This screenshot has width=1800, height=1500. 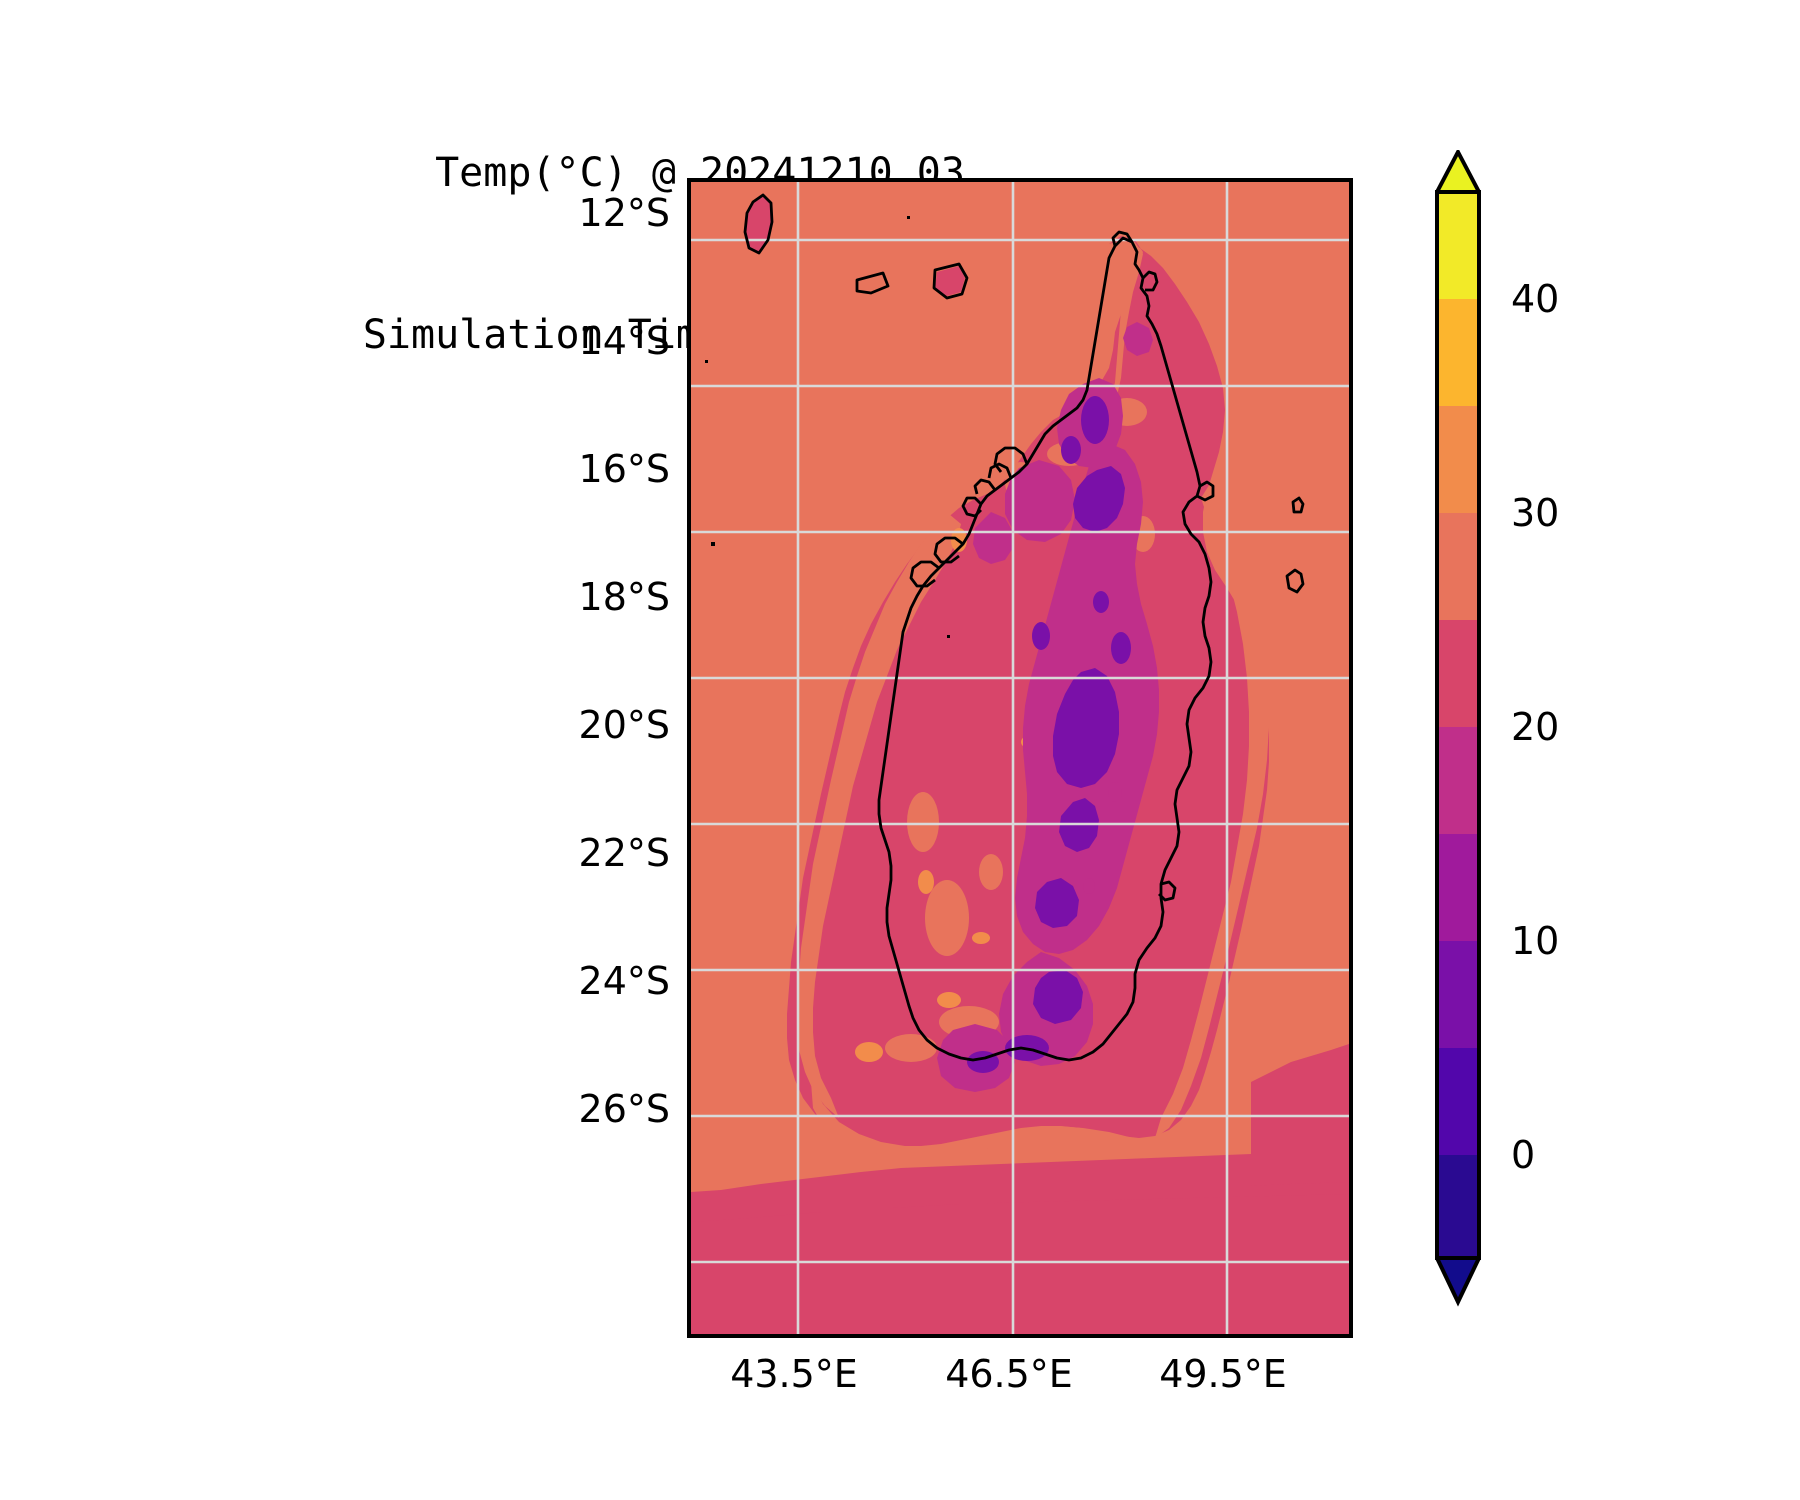 I want to click on ytick-label-24S: 24°S, so click(x=624, y=981).